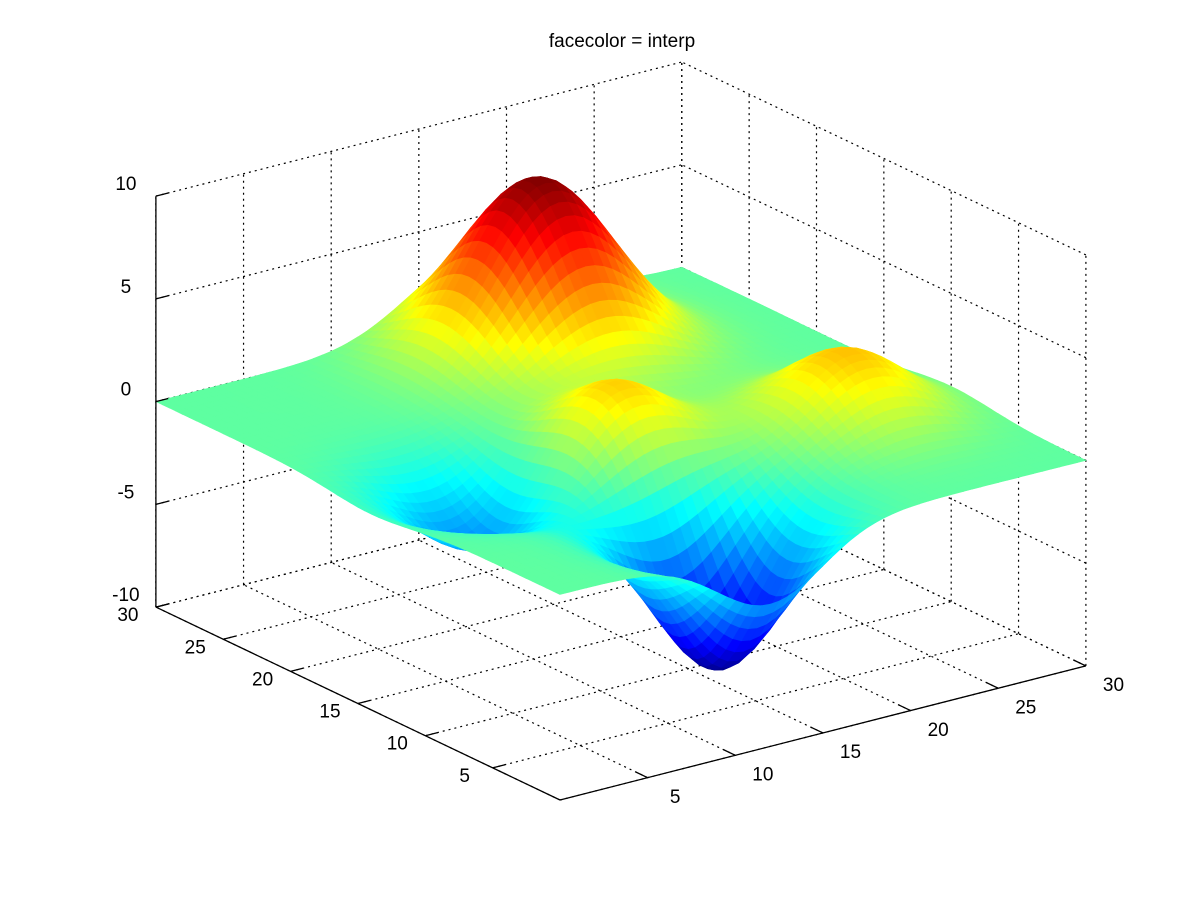 This screenshot has width=1200, height=900. Describe the element at coordinates (195, 647) in the screenshot. I see `y-tick-label: 25` at that location.